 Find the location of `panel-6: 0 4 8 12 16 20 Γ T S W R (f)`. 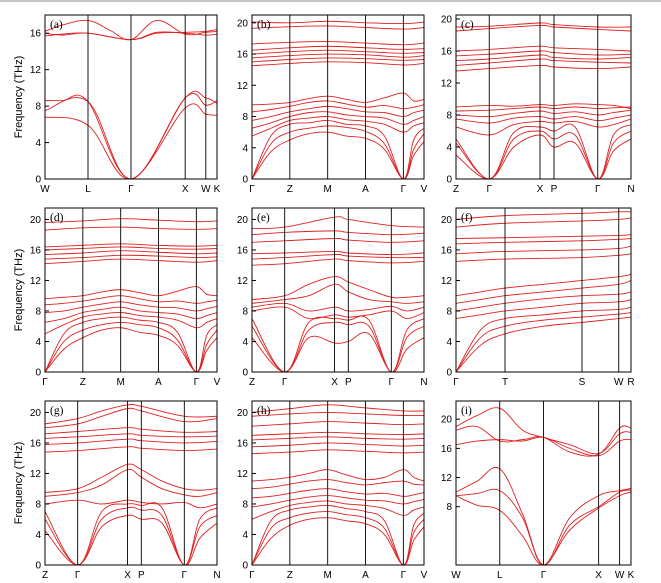

panel-6: 0 4 8 12 16 20 Γ T S W R (f) is located at coordinates (538, 297).